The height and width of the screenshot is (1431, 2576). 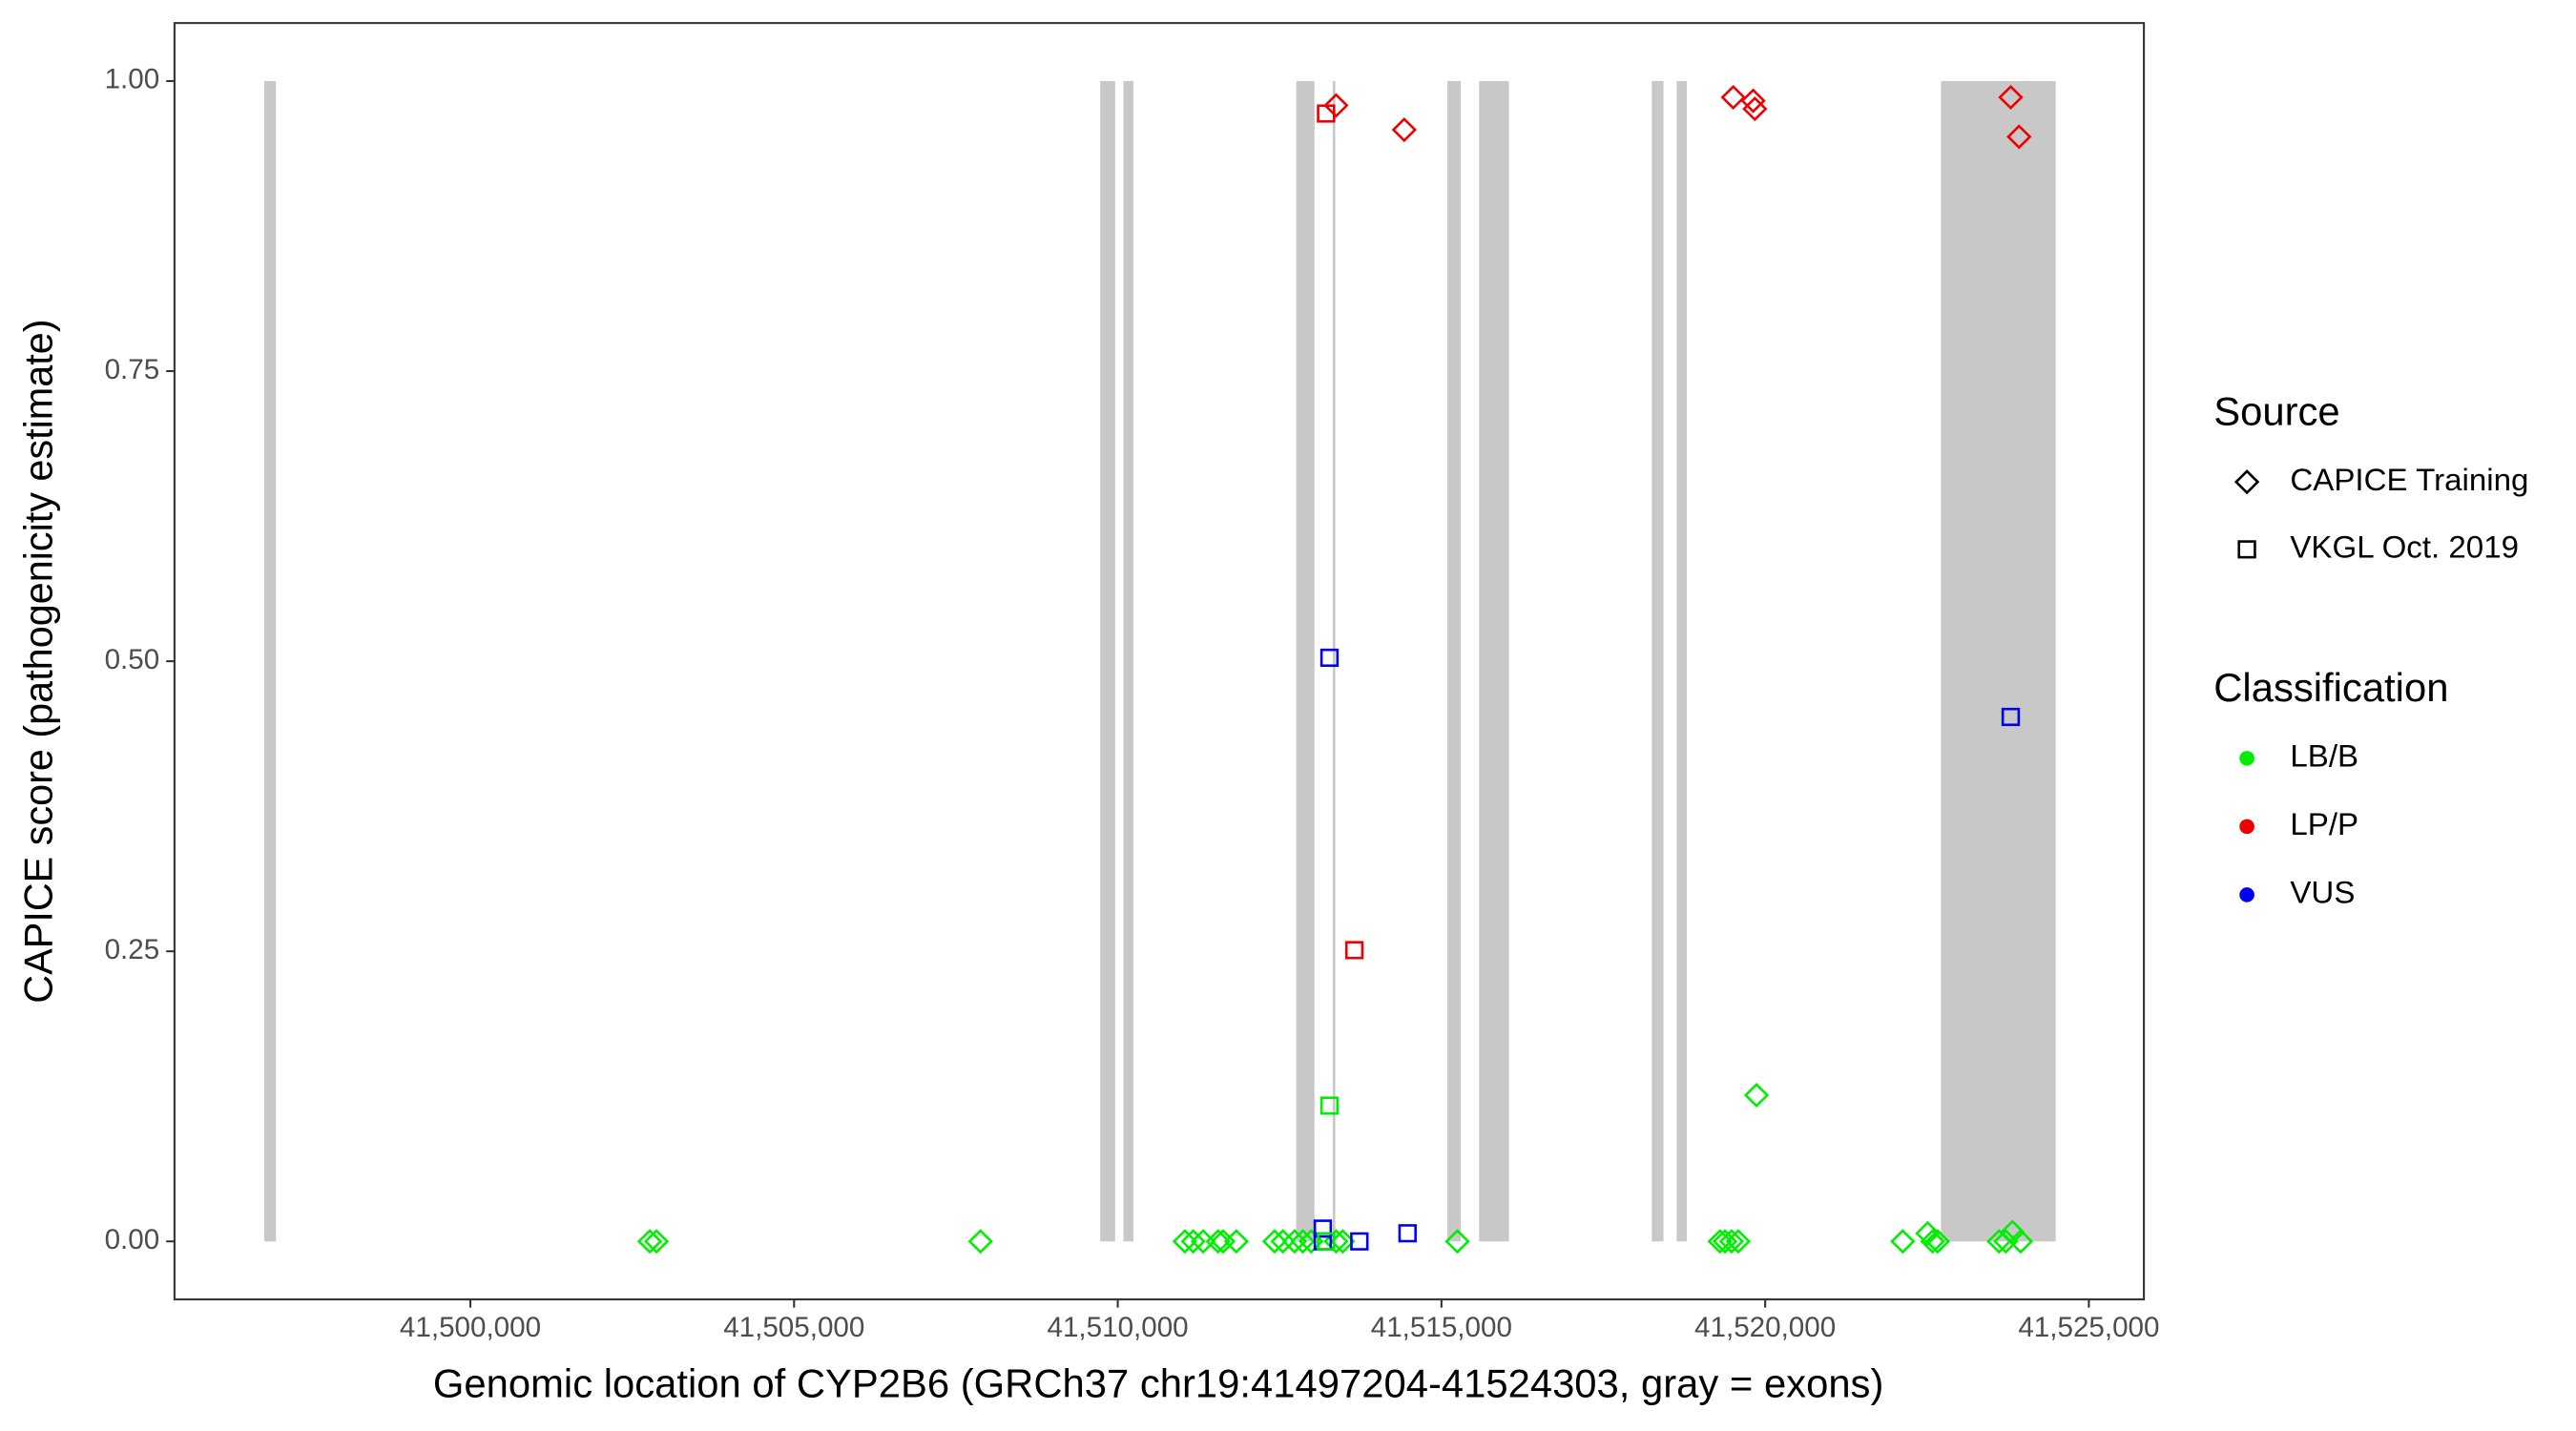 What do you see at coordinates (132, 1239) in the screenshot?
I see `y-tick-label: 0.00` at bounding box center [132, 1239].